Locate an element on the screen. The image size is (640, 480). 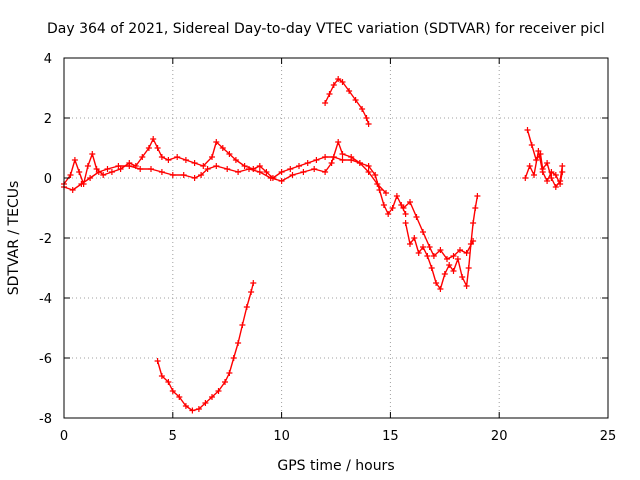
series-track-a is located at coordinates (235, 176).